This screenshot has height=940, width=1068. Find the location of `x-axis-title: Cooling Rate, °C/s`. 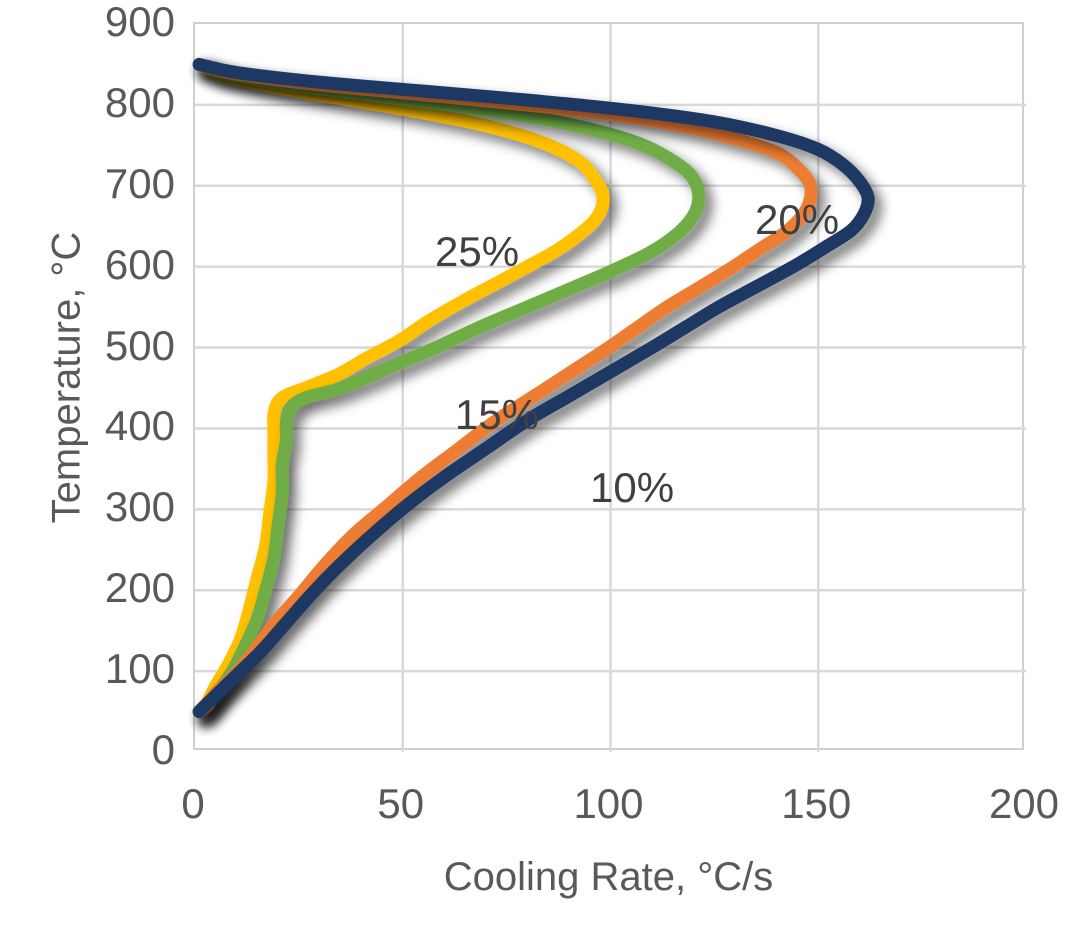

x-axis-title: Cooling Rate, °C/s is located at coordinates (608, 877).